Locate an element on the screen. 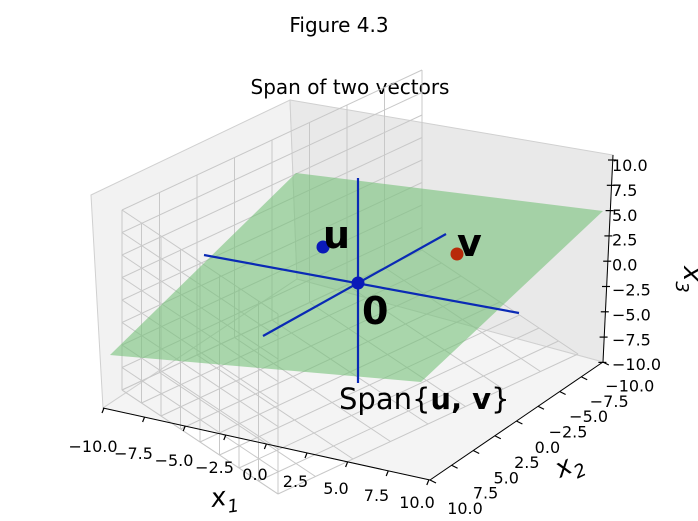 This screenshot has height=521, width=698. z-axis-label: x3 is located at coordinates (684, 279).